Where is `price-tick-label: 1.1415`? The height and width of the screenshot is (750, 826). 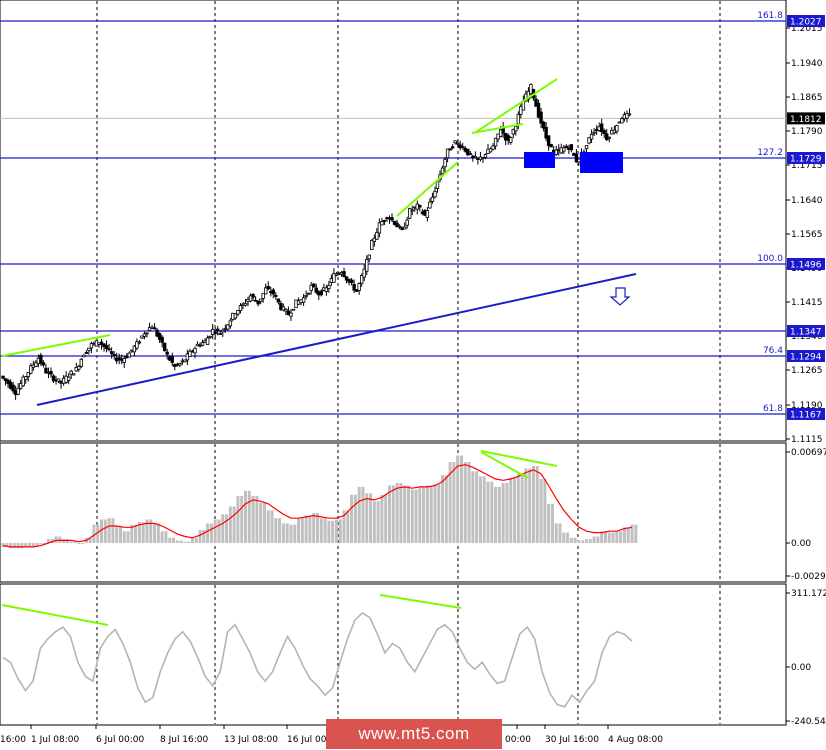 price-tick-label: 1.1415 is located at coordinates (807, 303).